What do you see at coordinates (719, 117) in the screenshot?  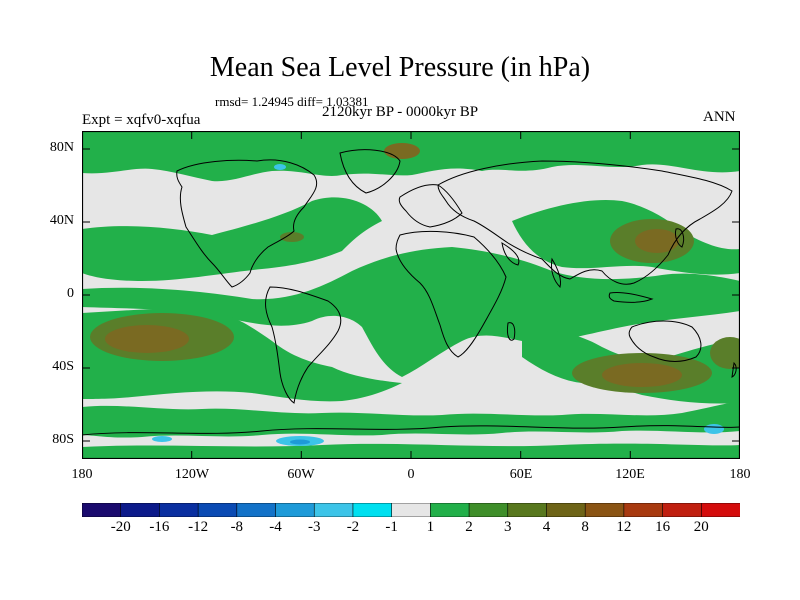 I see `season-label: ANN` at bounding box center [719, 117].